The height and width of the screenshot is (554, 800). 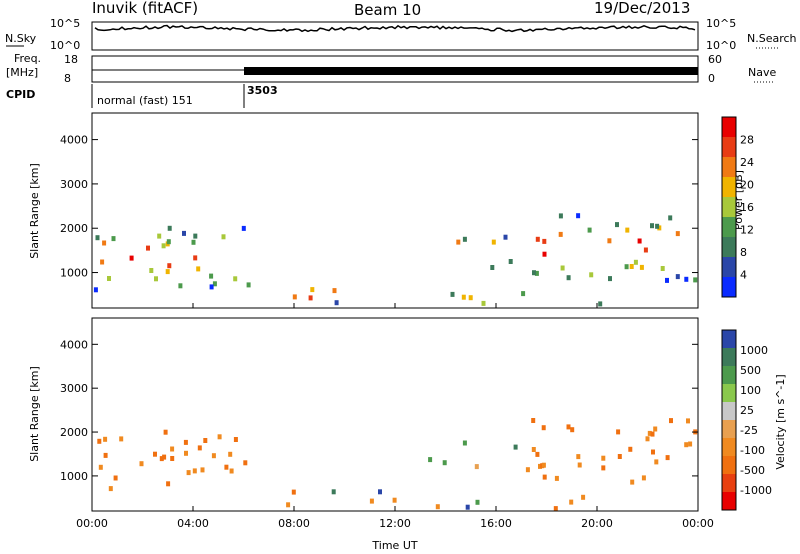 What do you see at coordinates (711, 78) in the screenshot?
I see `nave-tick-bottom: 0` at bounding box center [711, 78].